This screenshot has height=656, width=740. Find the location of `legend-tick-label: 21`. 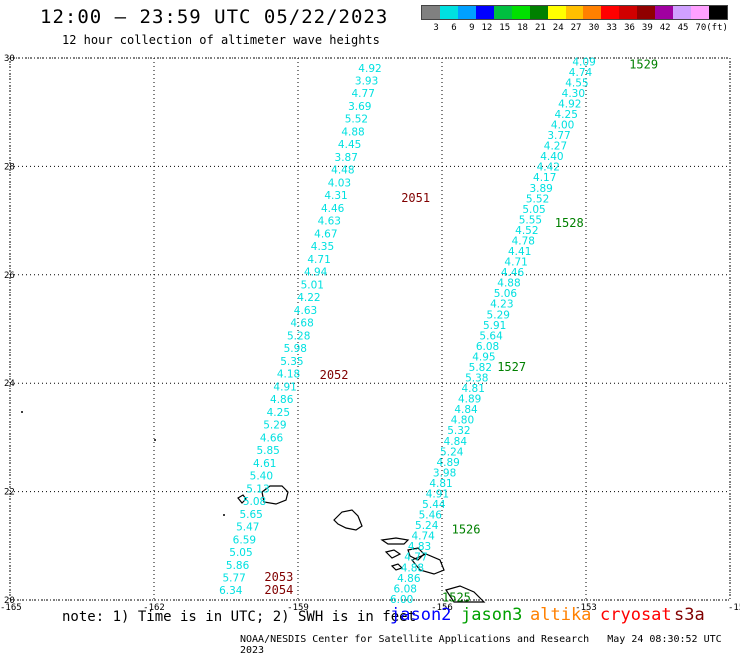

legend-tick-label: 21 is located at coordinates (540, 28).